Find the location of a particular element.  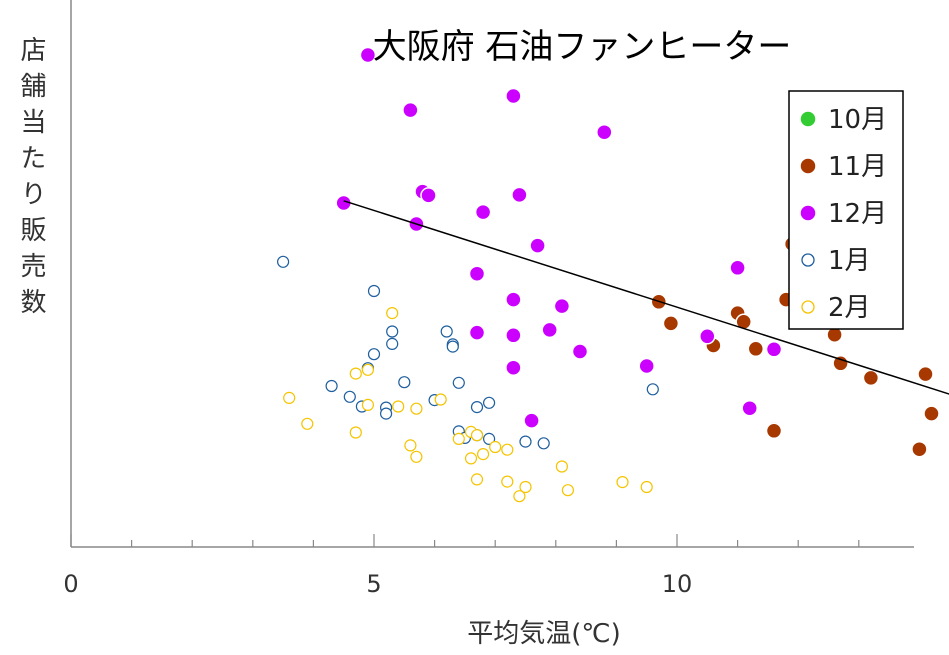

x-axis-label: 平均気温(℃) is located at coordinates (544, 634).